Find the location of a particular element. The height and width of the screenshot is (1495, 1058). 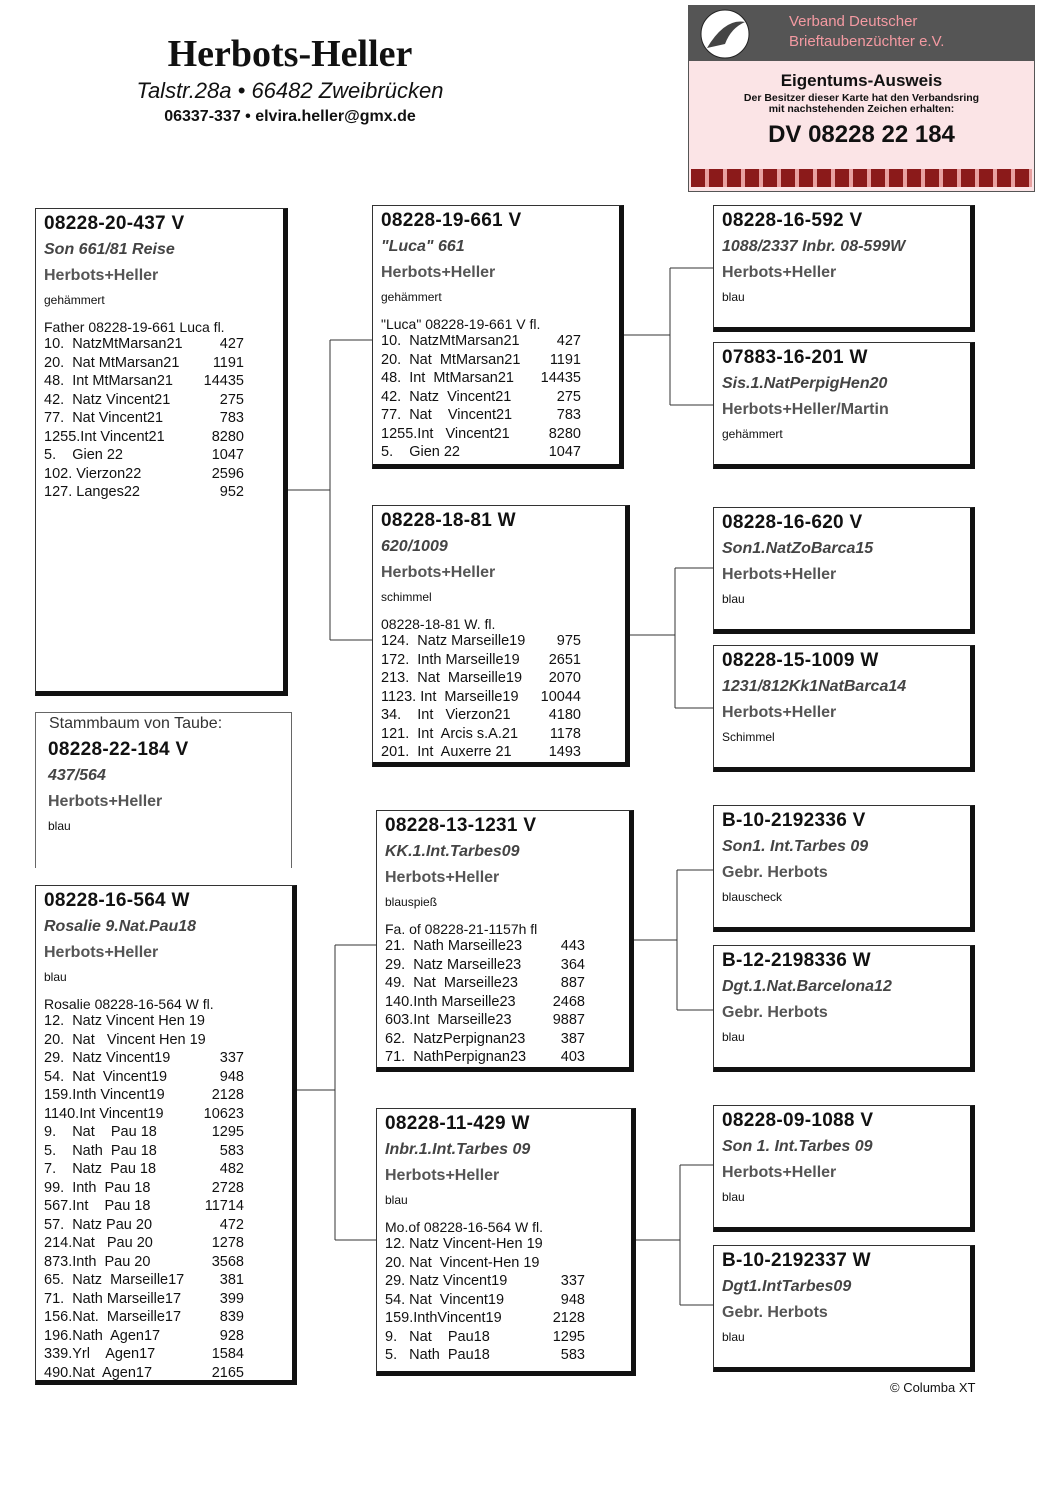

ring-number: 07883-16-201 W is located at coordinates (795, 357).